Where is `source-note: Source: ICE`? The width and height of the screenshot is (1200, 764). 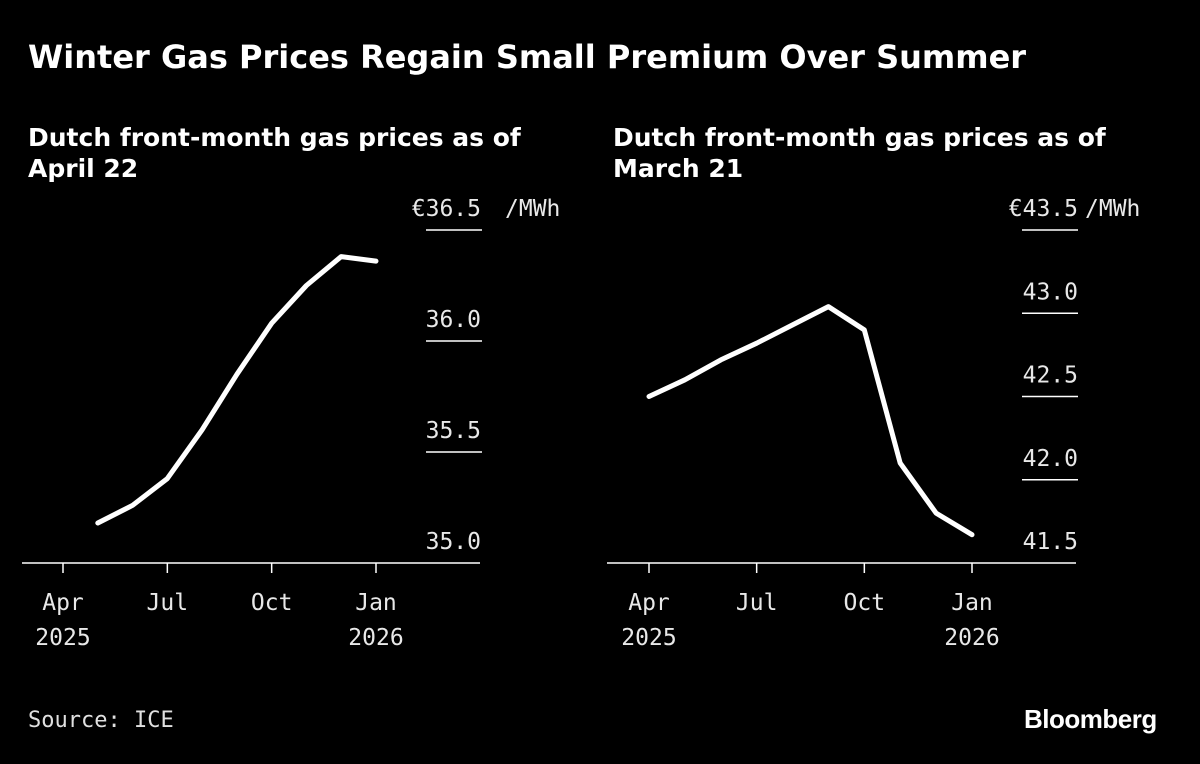
source-note: Source: ICE is located at coordinates (101, 720).